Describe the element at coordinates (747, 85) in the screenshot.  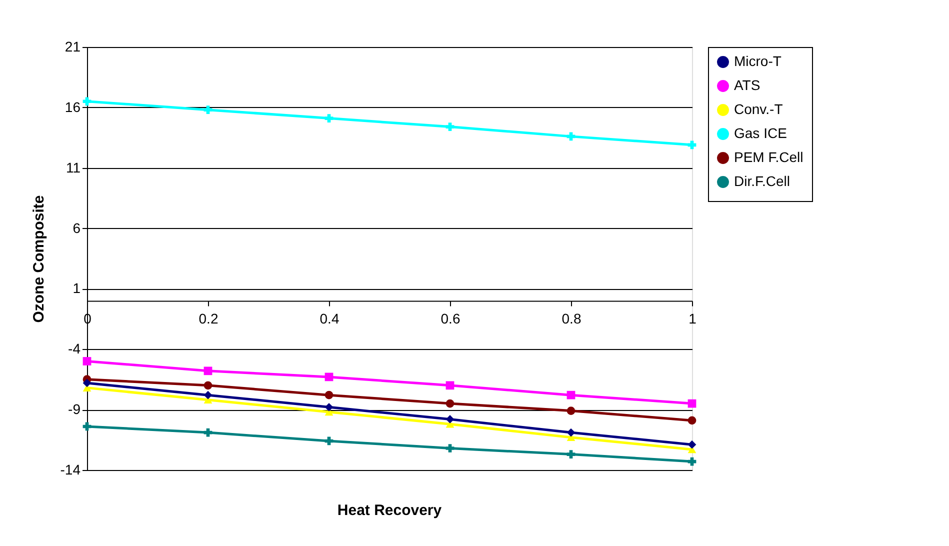
I see `legend-label: ATS` at that location.